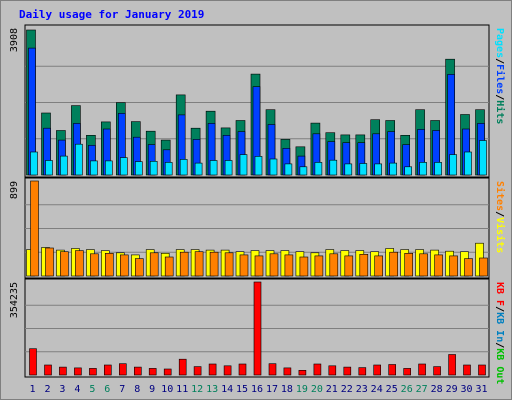  I want to click on legend-entry-sites-1: /, so click(499, 214).